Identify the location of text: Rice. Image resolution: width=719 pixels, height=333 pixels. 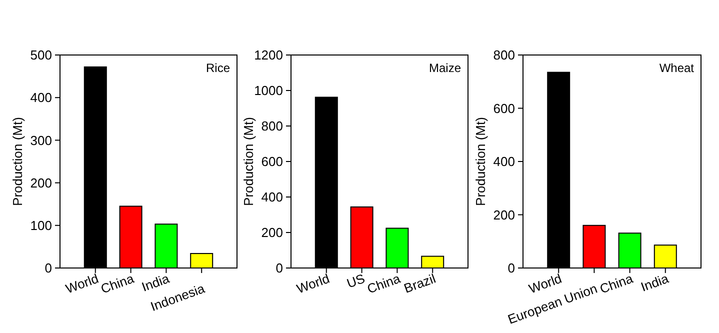
(218, 68).